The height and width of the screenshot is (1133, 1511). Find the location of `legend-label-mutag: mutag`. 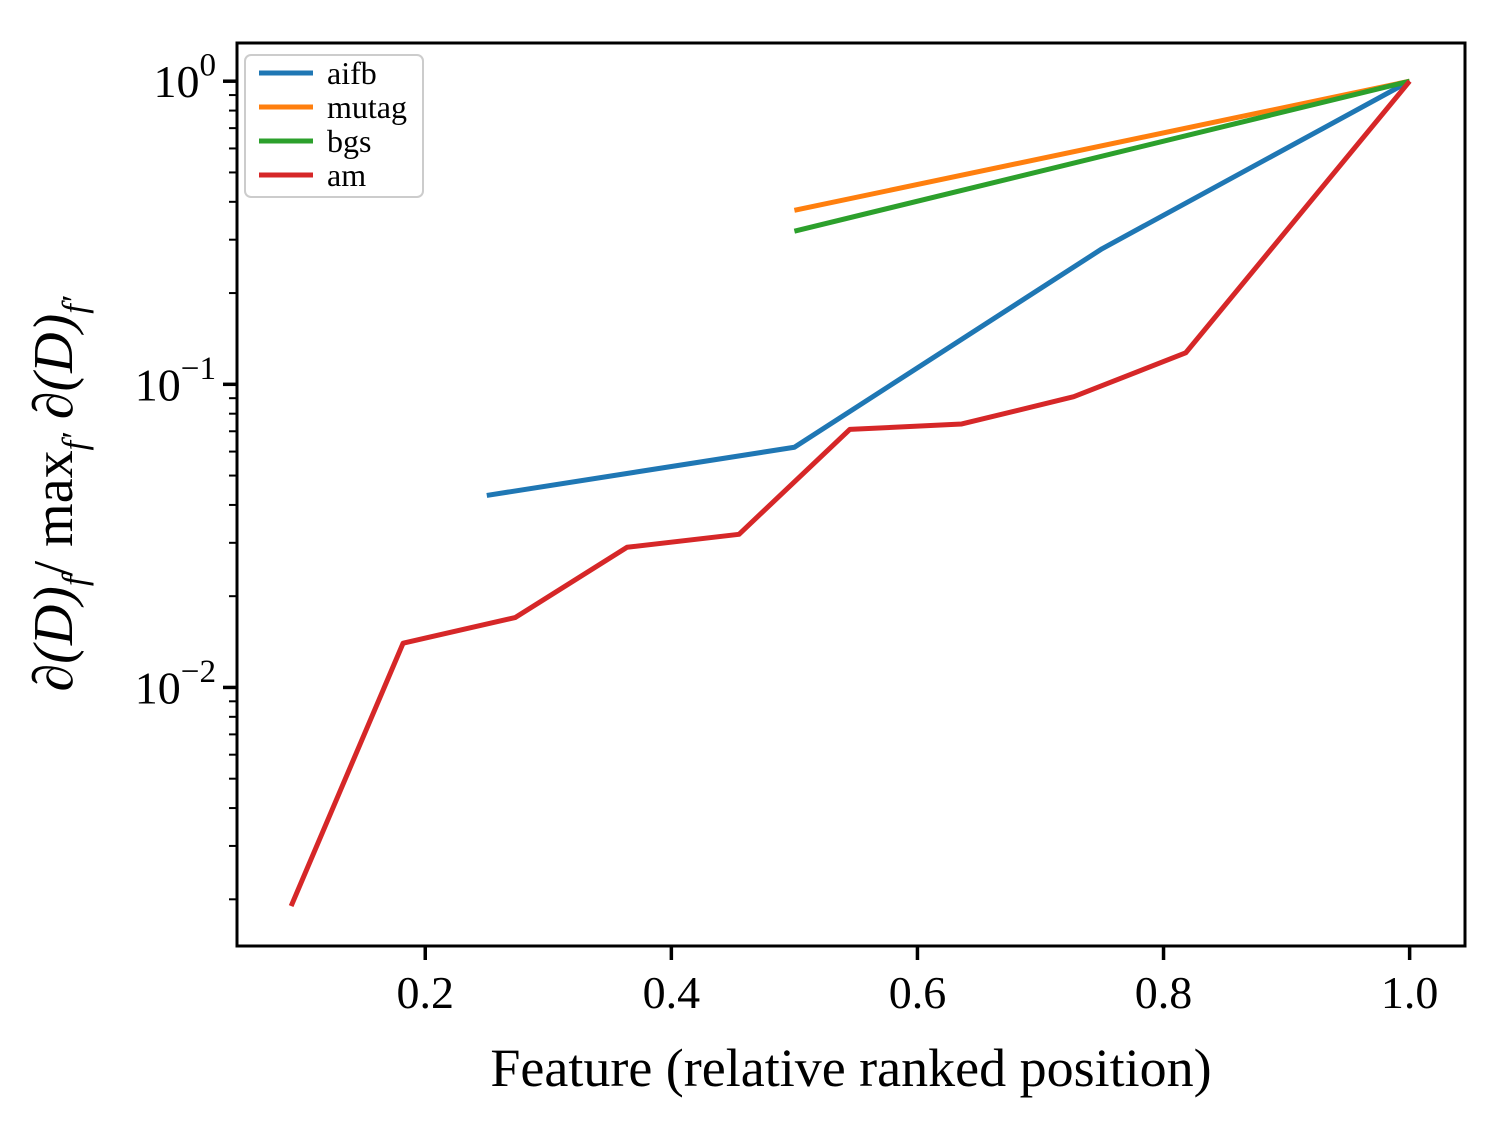

legend-label-mutag: mutag is located at coordinates (367, 107).